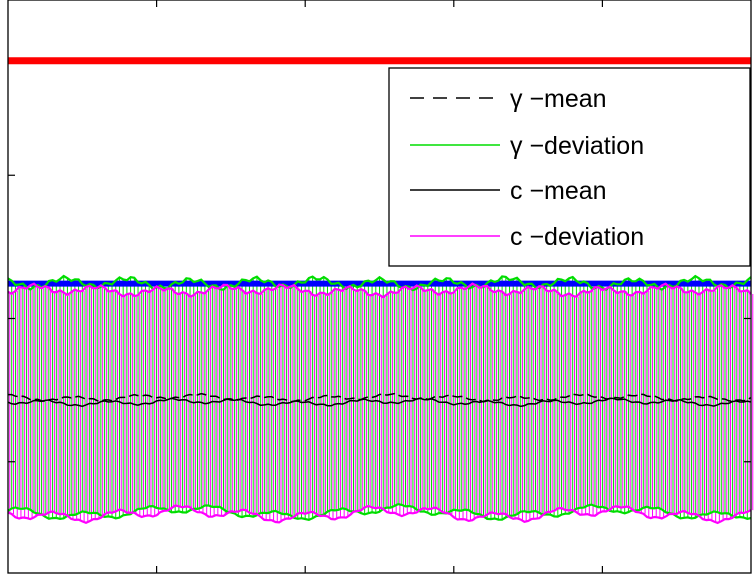 This screenshot has height=580, width=755. I want to click on c-deviation-upper, so click(379, 290).